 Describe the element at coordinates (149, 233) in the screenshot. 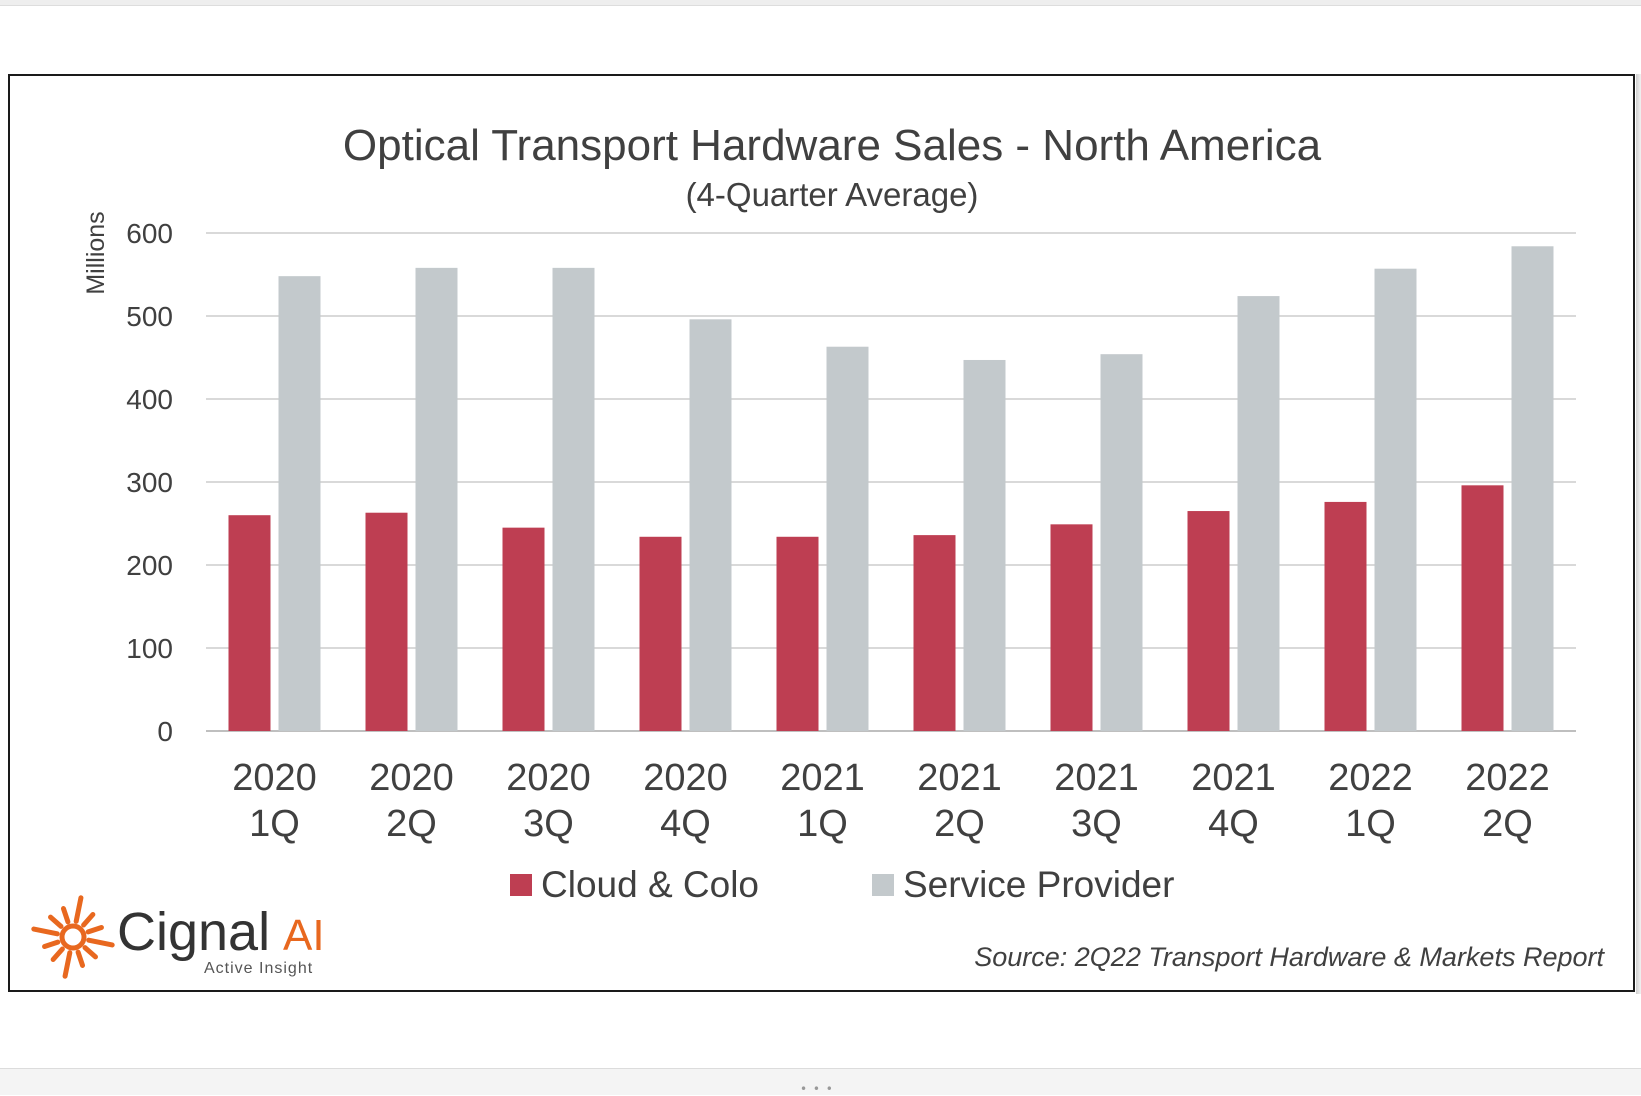

I see `y-tick-label: 600` at that location.